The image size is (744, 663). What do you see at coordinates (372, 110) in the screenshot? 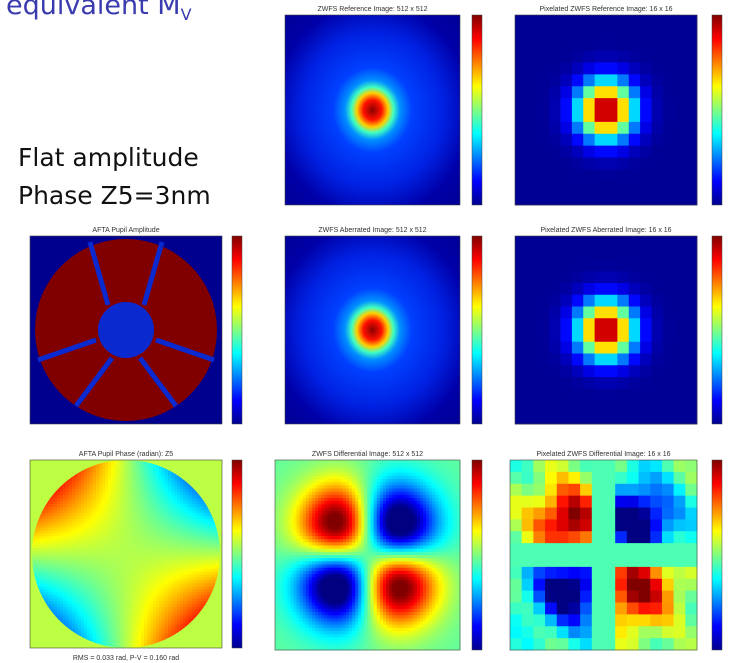
I see `axes-frame` at bounding box center [372, 110].